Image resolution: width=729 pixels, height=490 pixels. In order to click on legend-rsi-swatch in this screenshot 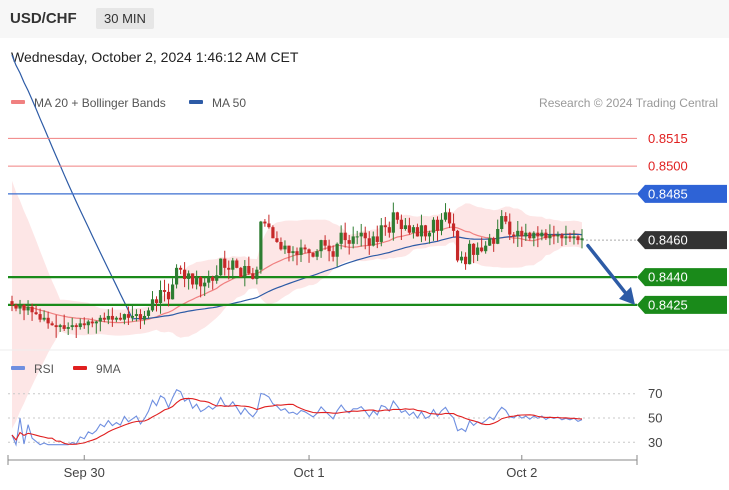, I will do `click(18, 368)`.